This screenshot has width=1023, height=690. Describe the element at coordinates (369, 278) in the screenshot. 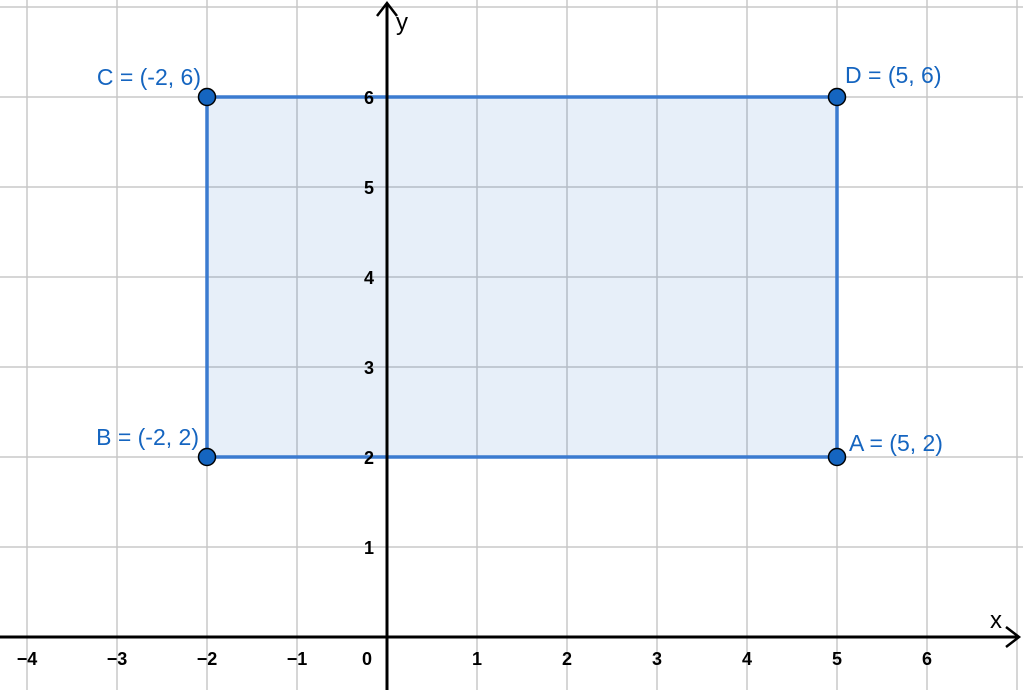

I see `y-tick-label: 4` at that location.